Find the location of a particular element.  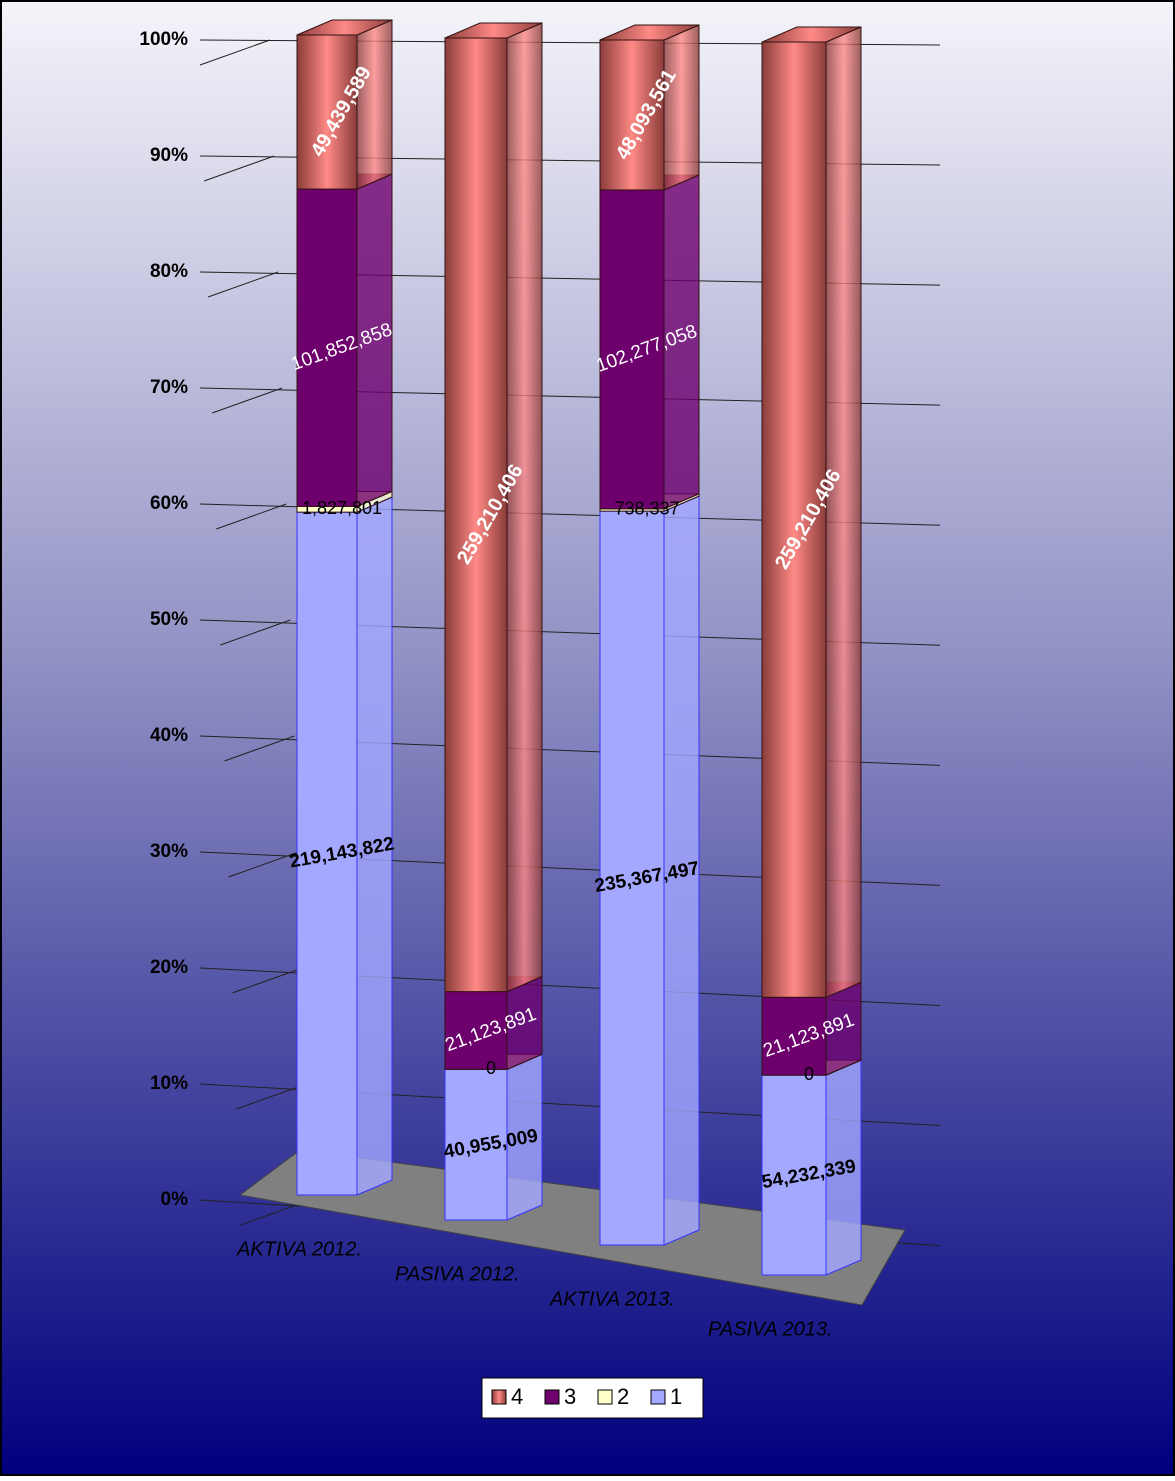

y-tick-label: 20% is located at coordinates (169, 967).